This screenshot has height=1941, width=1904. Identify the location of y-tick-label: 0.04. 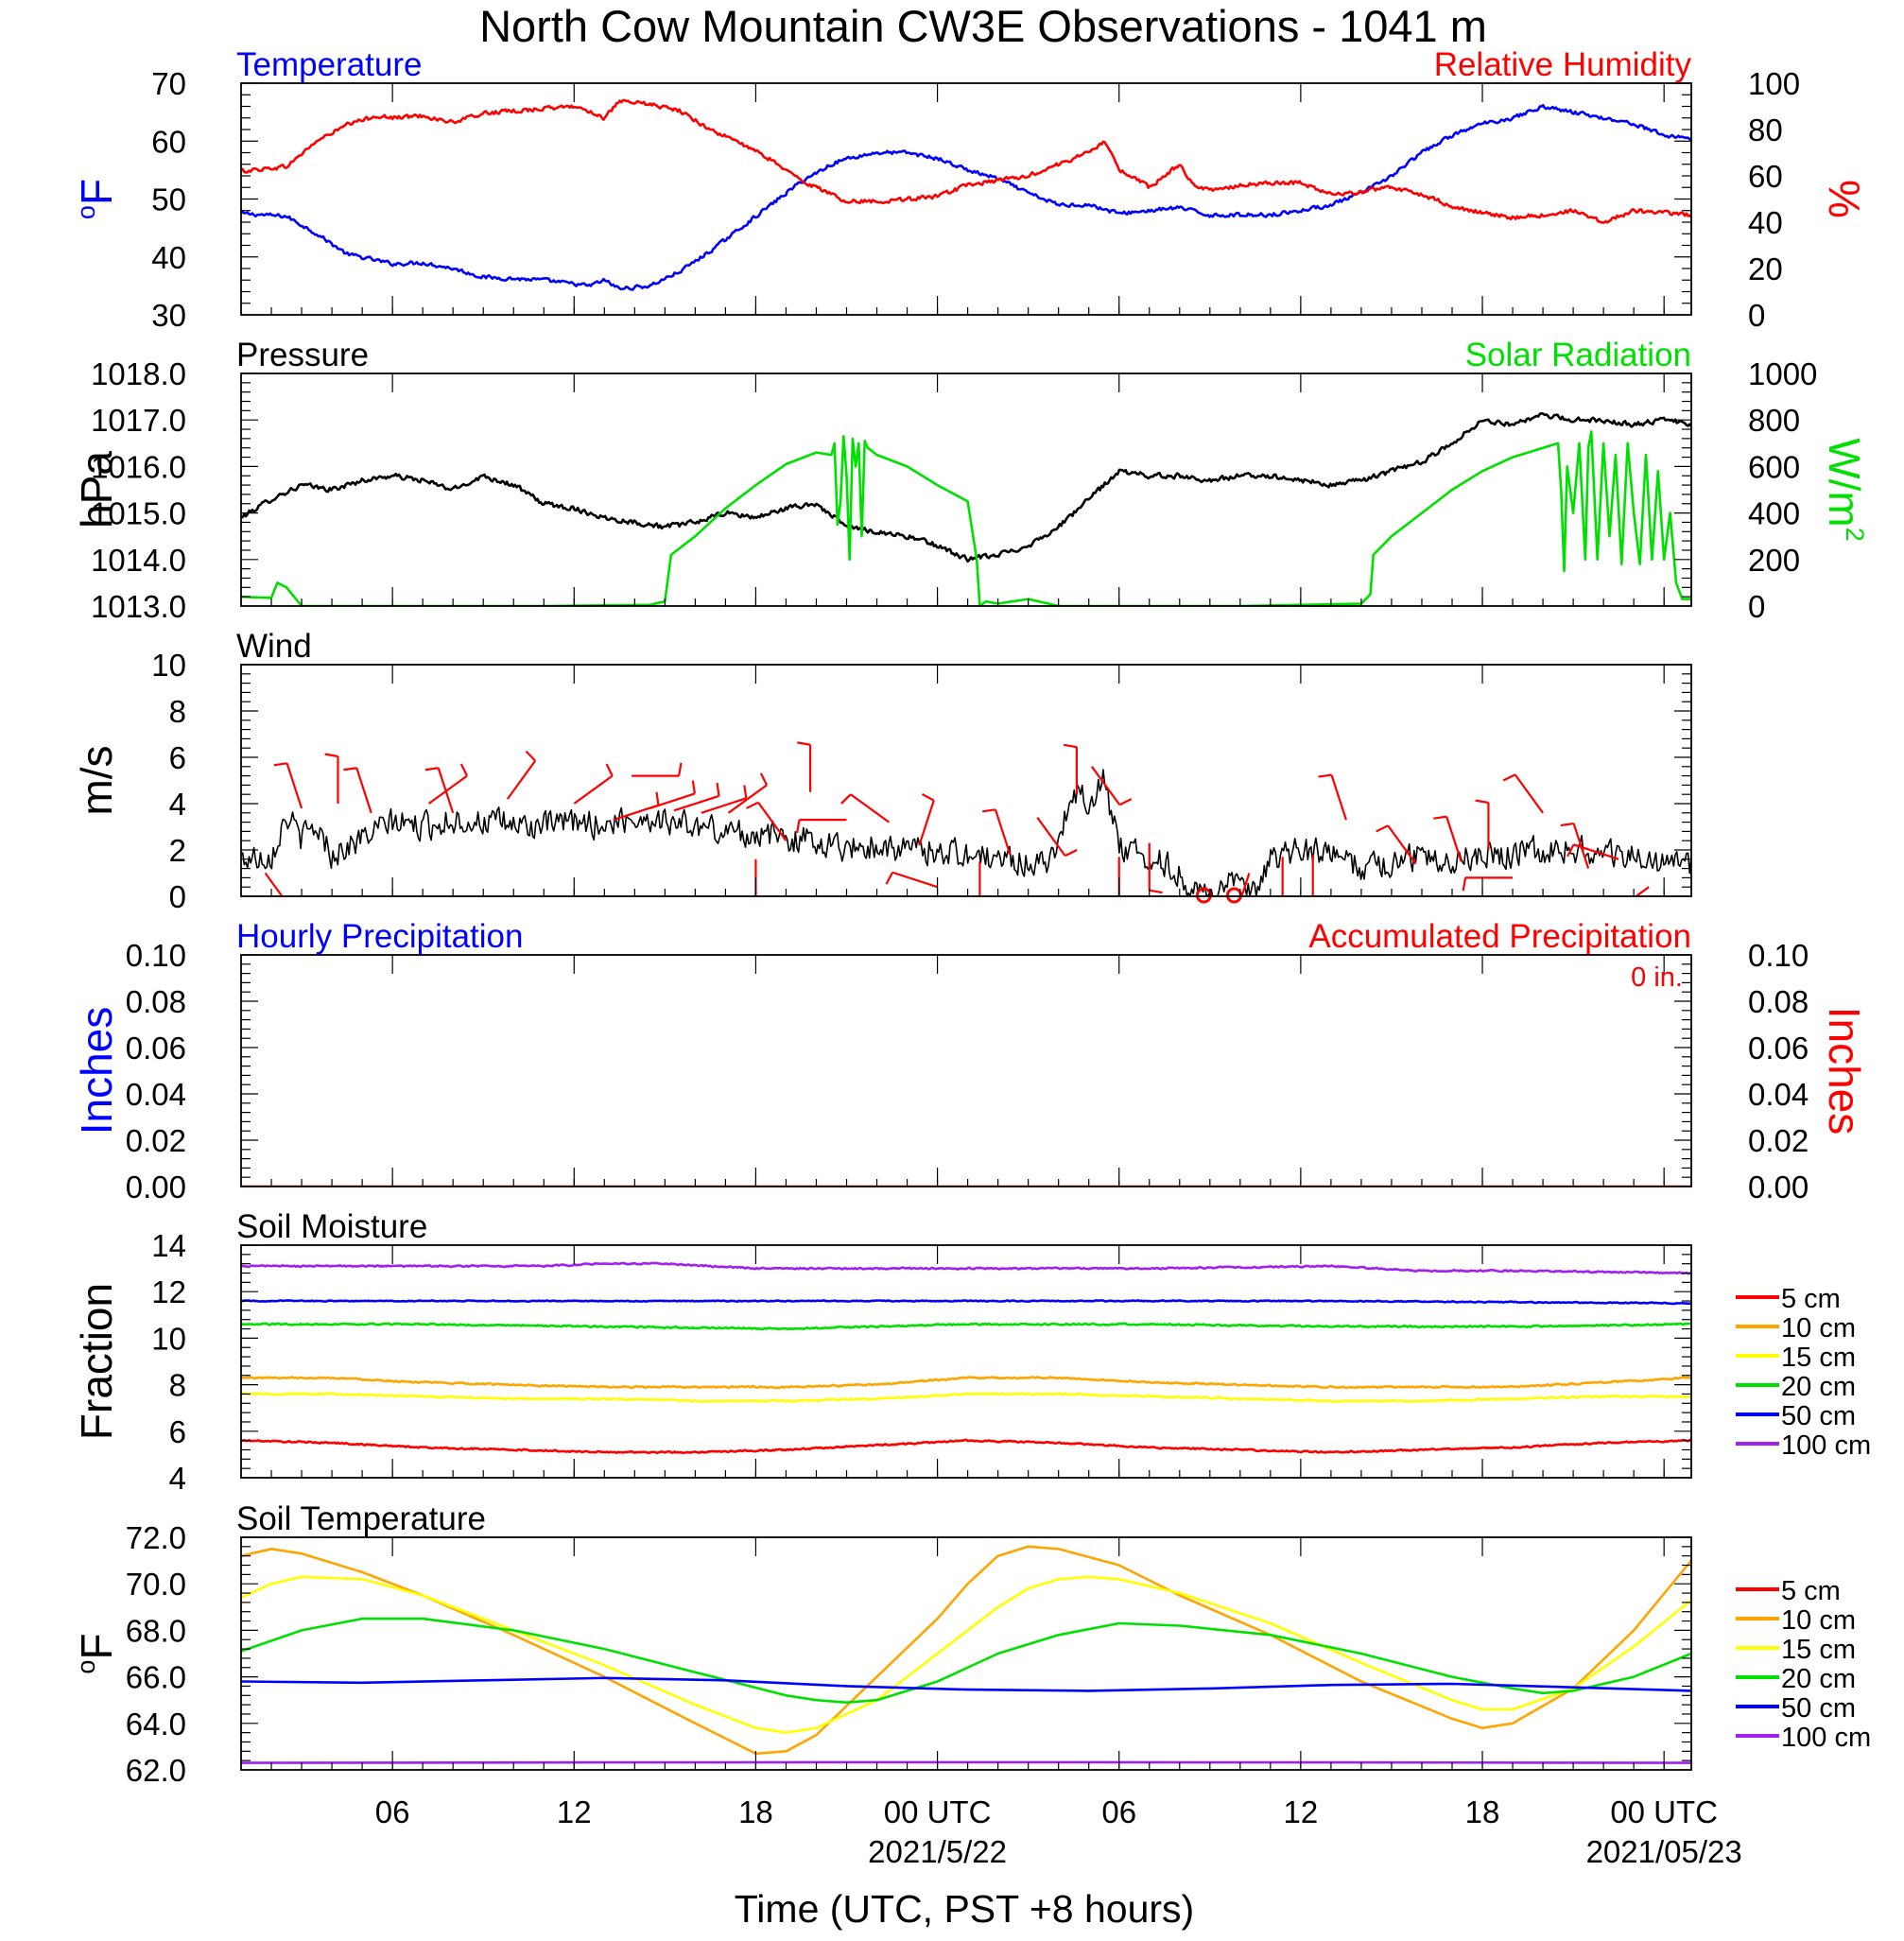
(156, 1095).